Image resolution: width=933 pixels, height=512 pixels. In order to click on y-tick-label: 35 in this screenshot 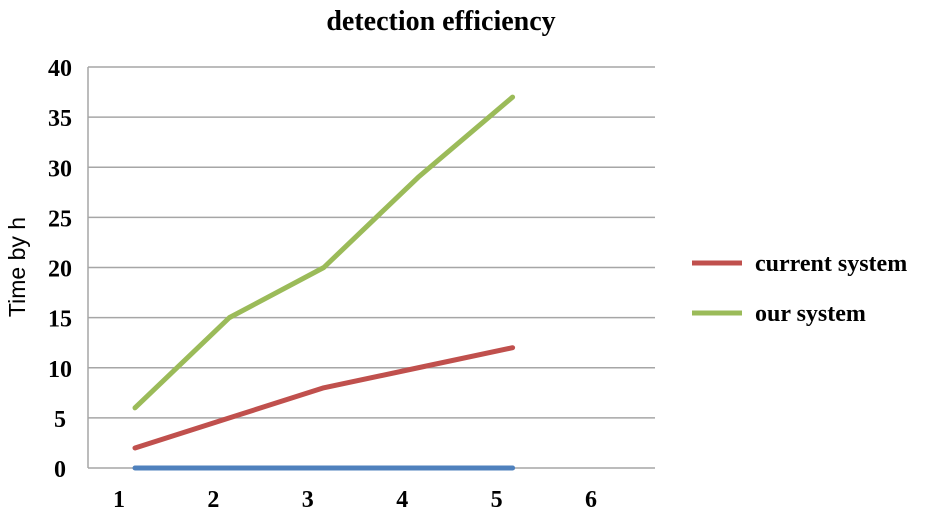, I will do `click(60, 119)`.